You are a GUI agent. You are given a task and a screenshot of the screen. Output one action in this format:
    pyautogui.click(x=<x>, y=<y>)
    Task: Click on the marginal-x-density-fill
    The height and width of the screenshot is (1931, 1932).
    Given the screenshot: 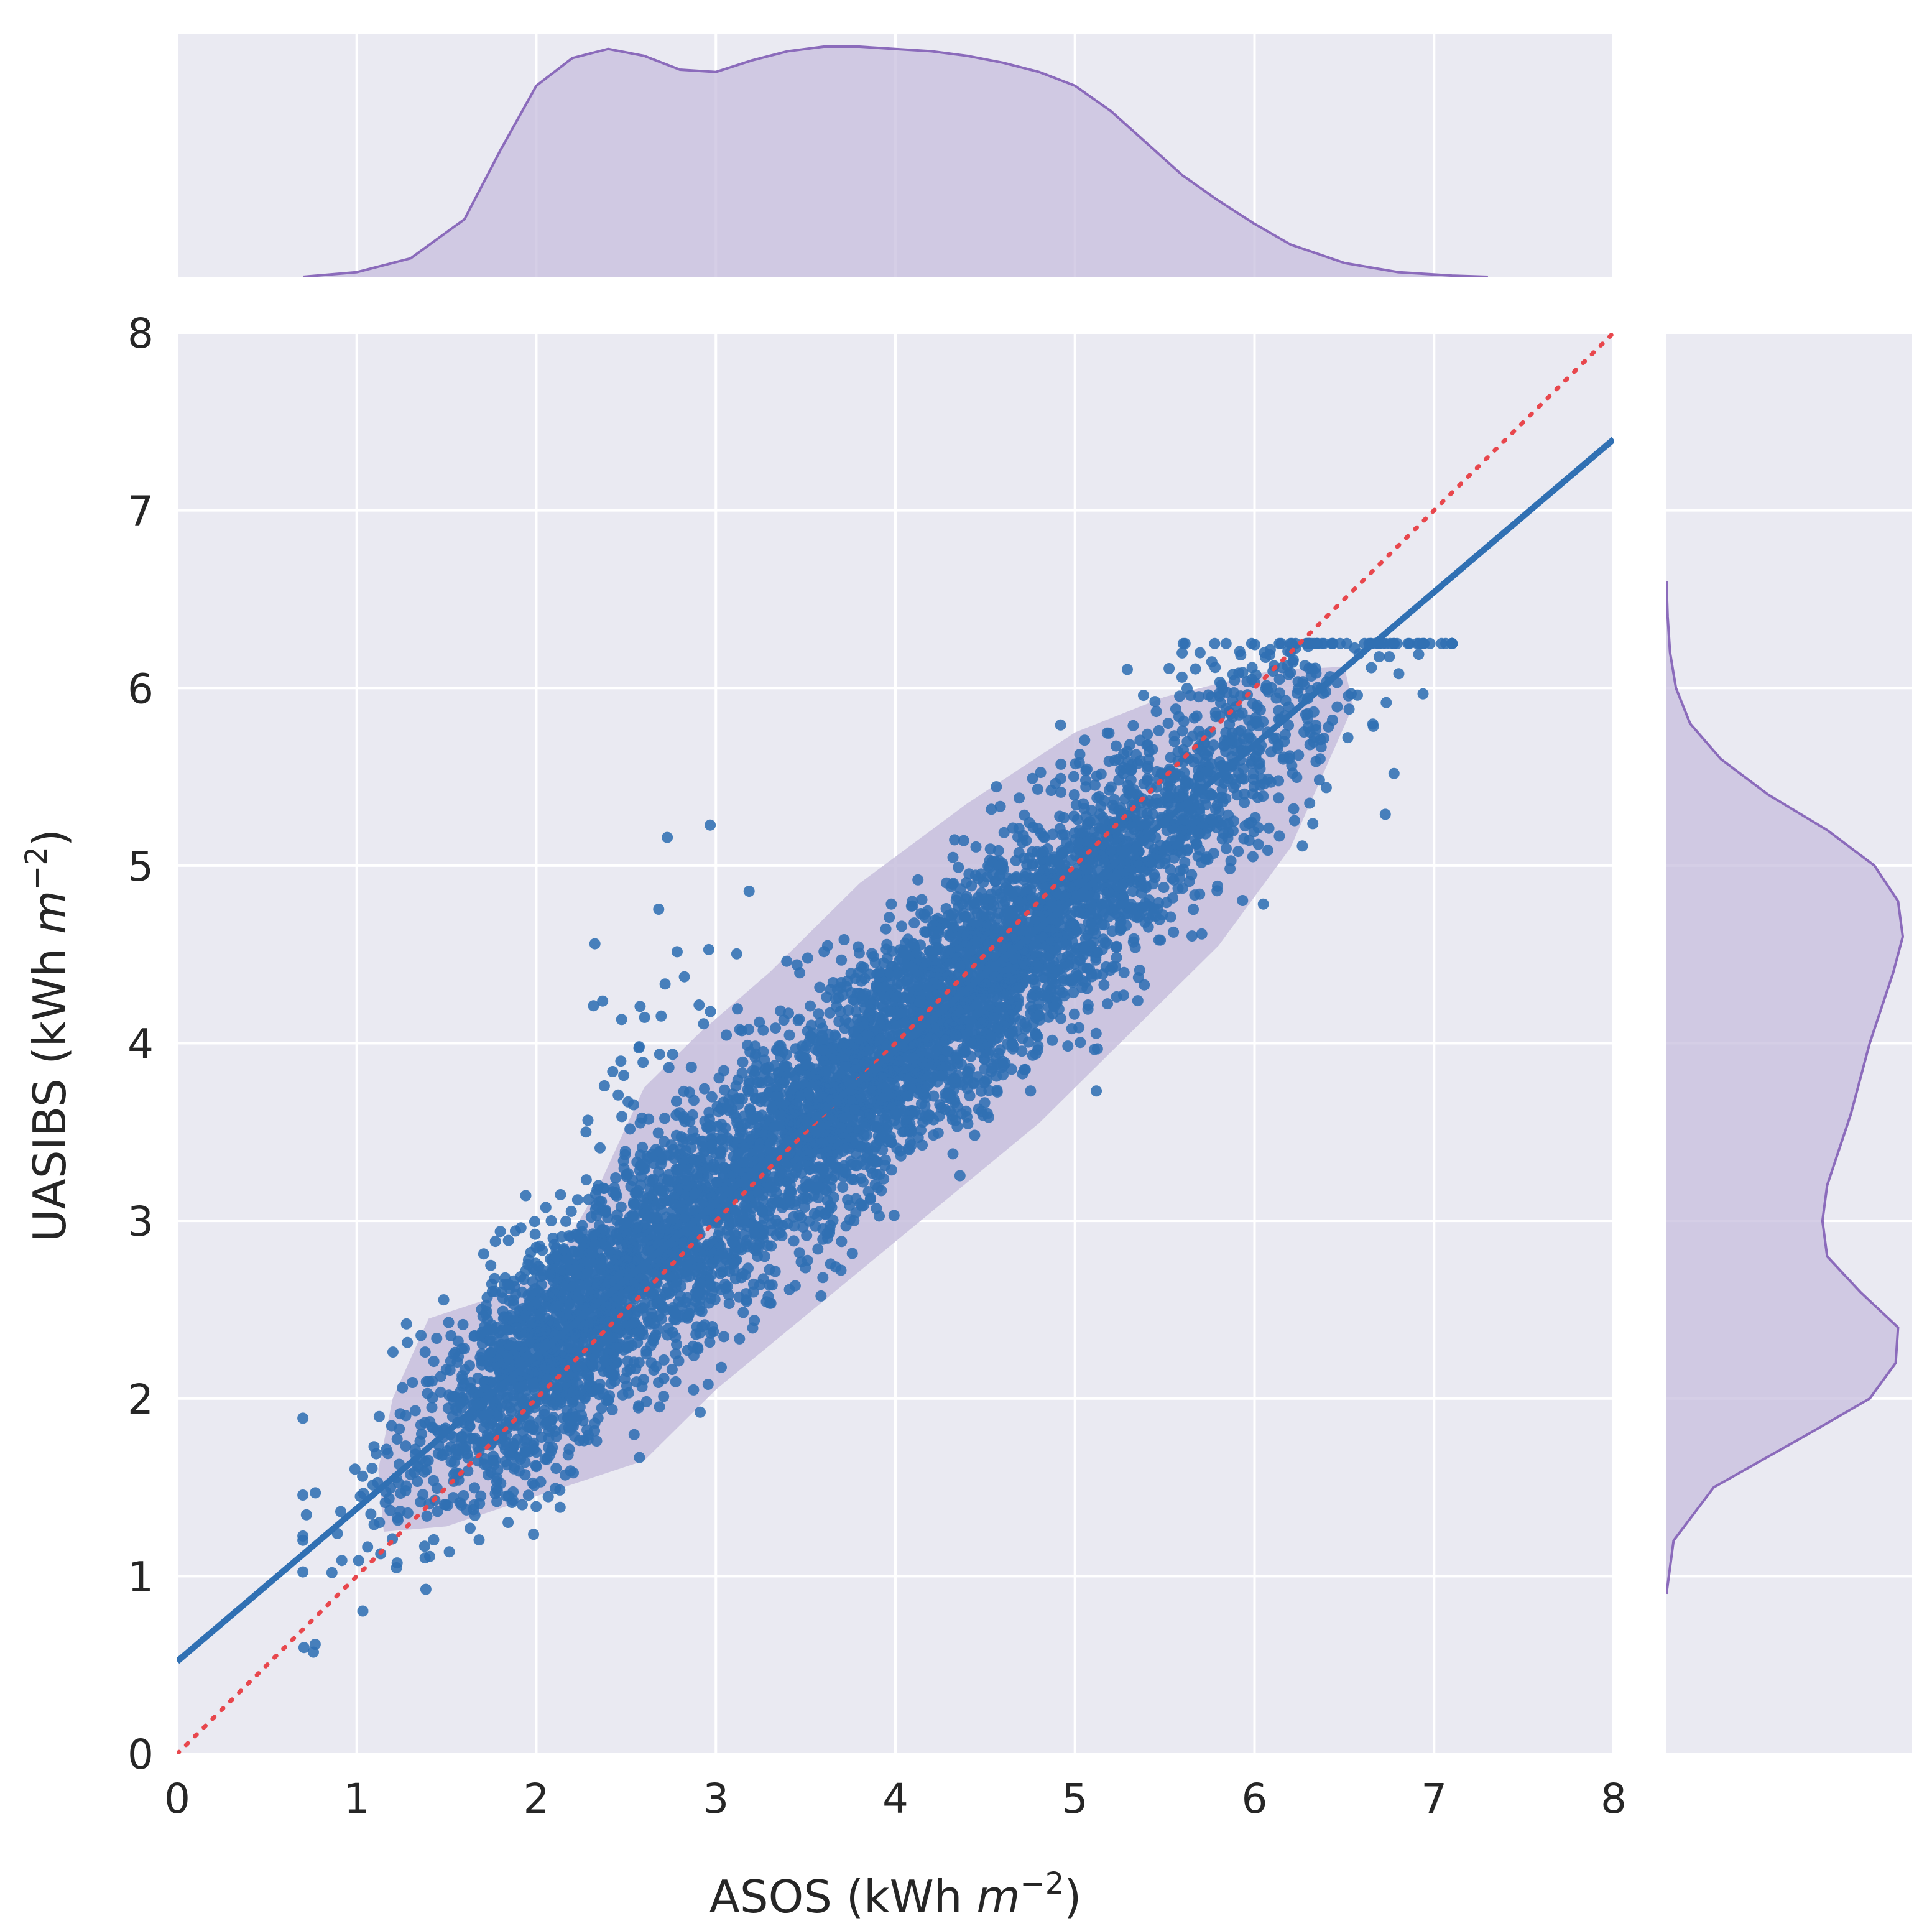 What is the action you would take?
    pyautogui.click(x=895, y=162)
    